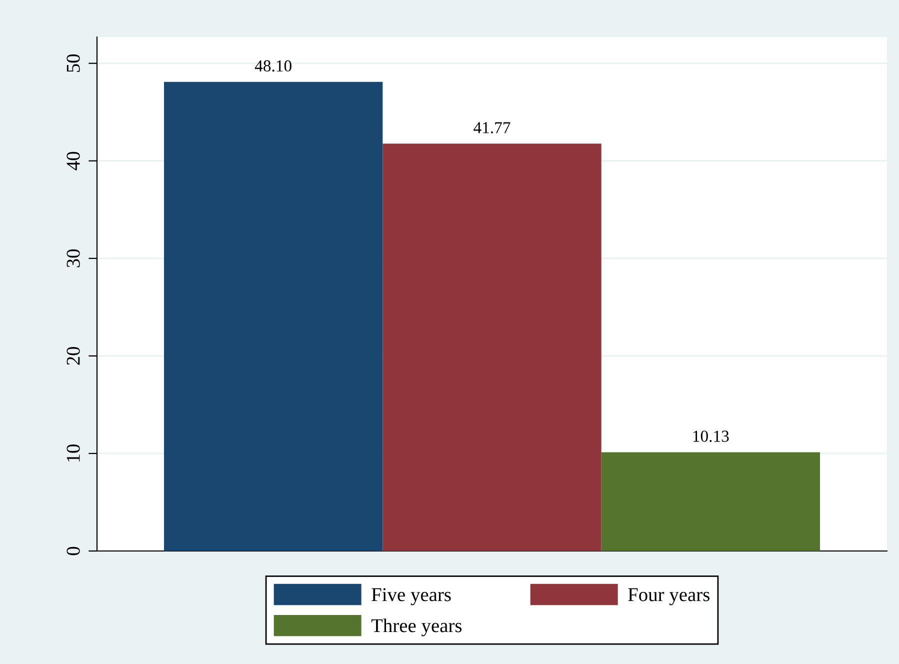 This screenshot has width=899, height=664. What do you see at coordinates (73, 258) in the screenshot?
I see `y-tick-label: 30` at bounding box center [73, 258].